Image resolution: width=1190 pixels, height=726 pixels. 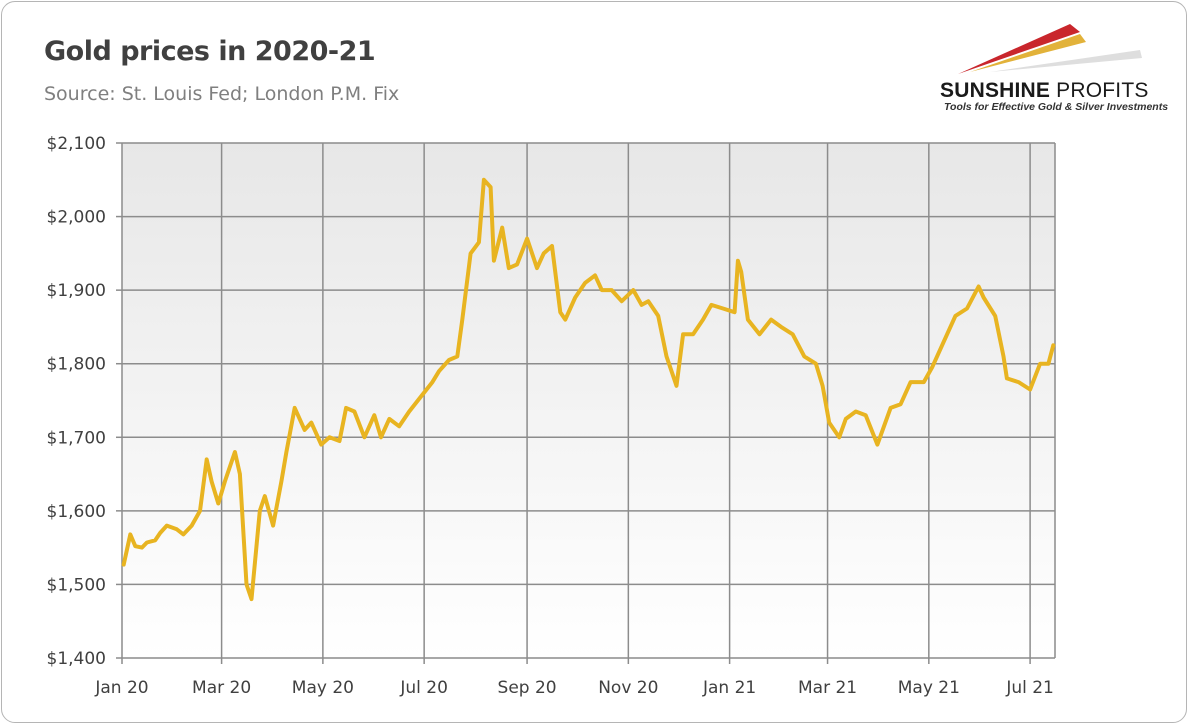 I want to click on logo-swoosh-gold, so click(x=1028, y=53).